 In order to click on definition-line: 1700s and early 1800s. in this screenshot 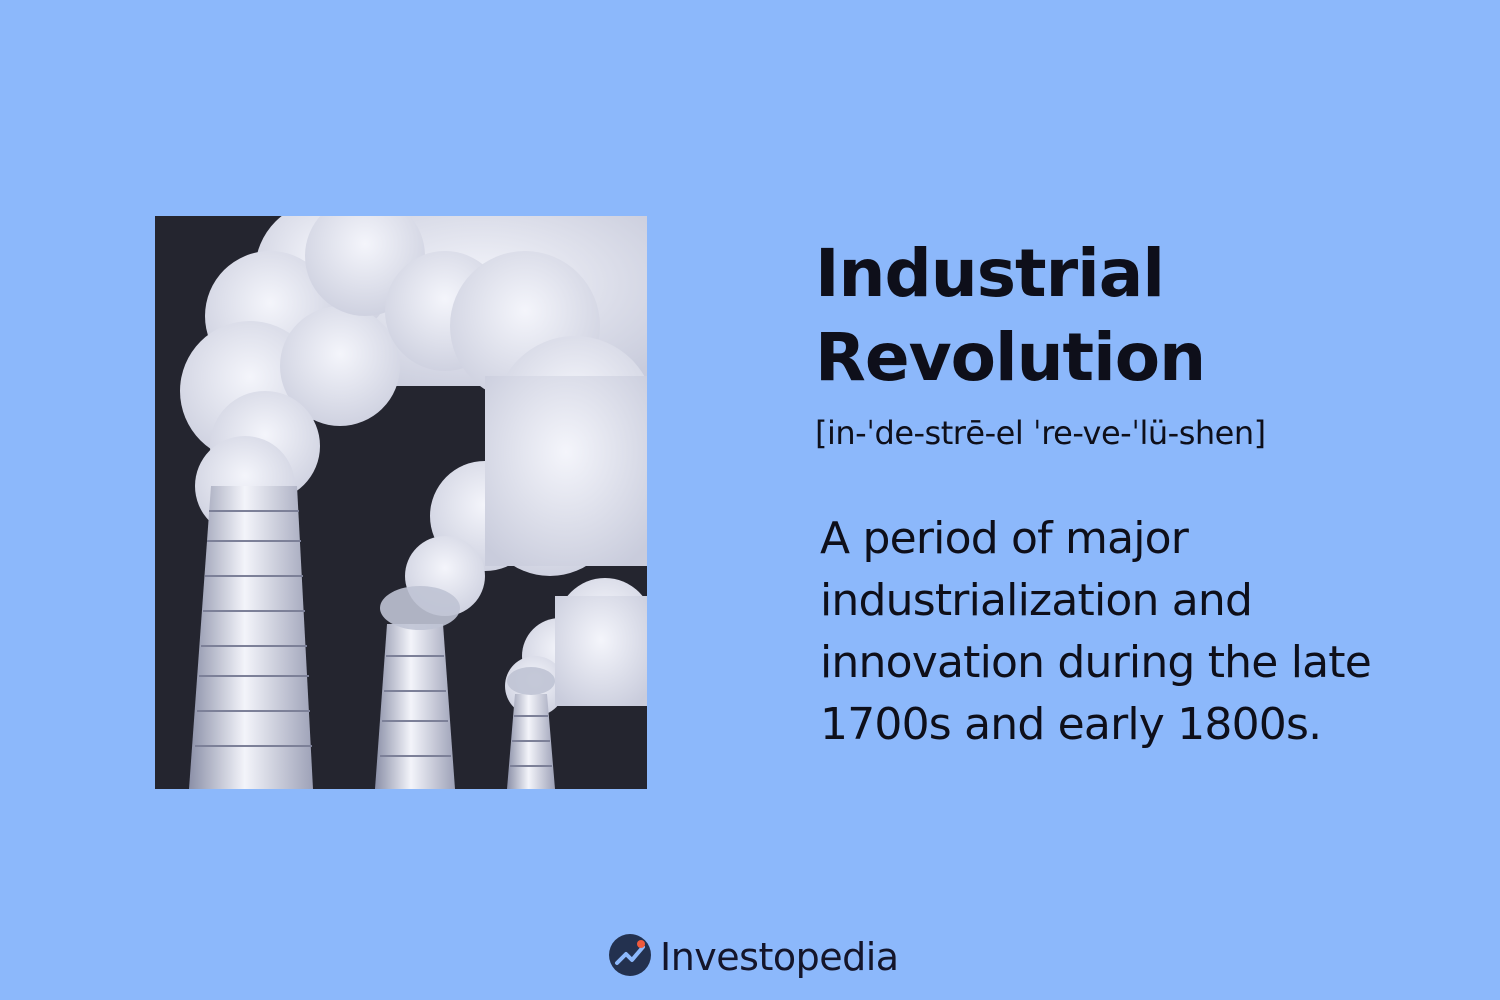, I will do `click(1071, 724)`.